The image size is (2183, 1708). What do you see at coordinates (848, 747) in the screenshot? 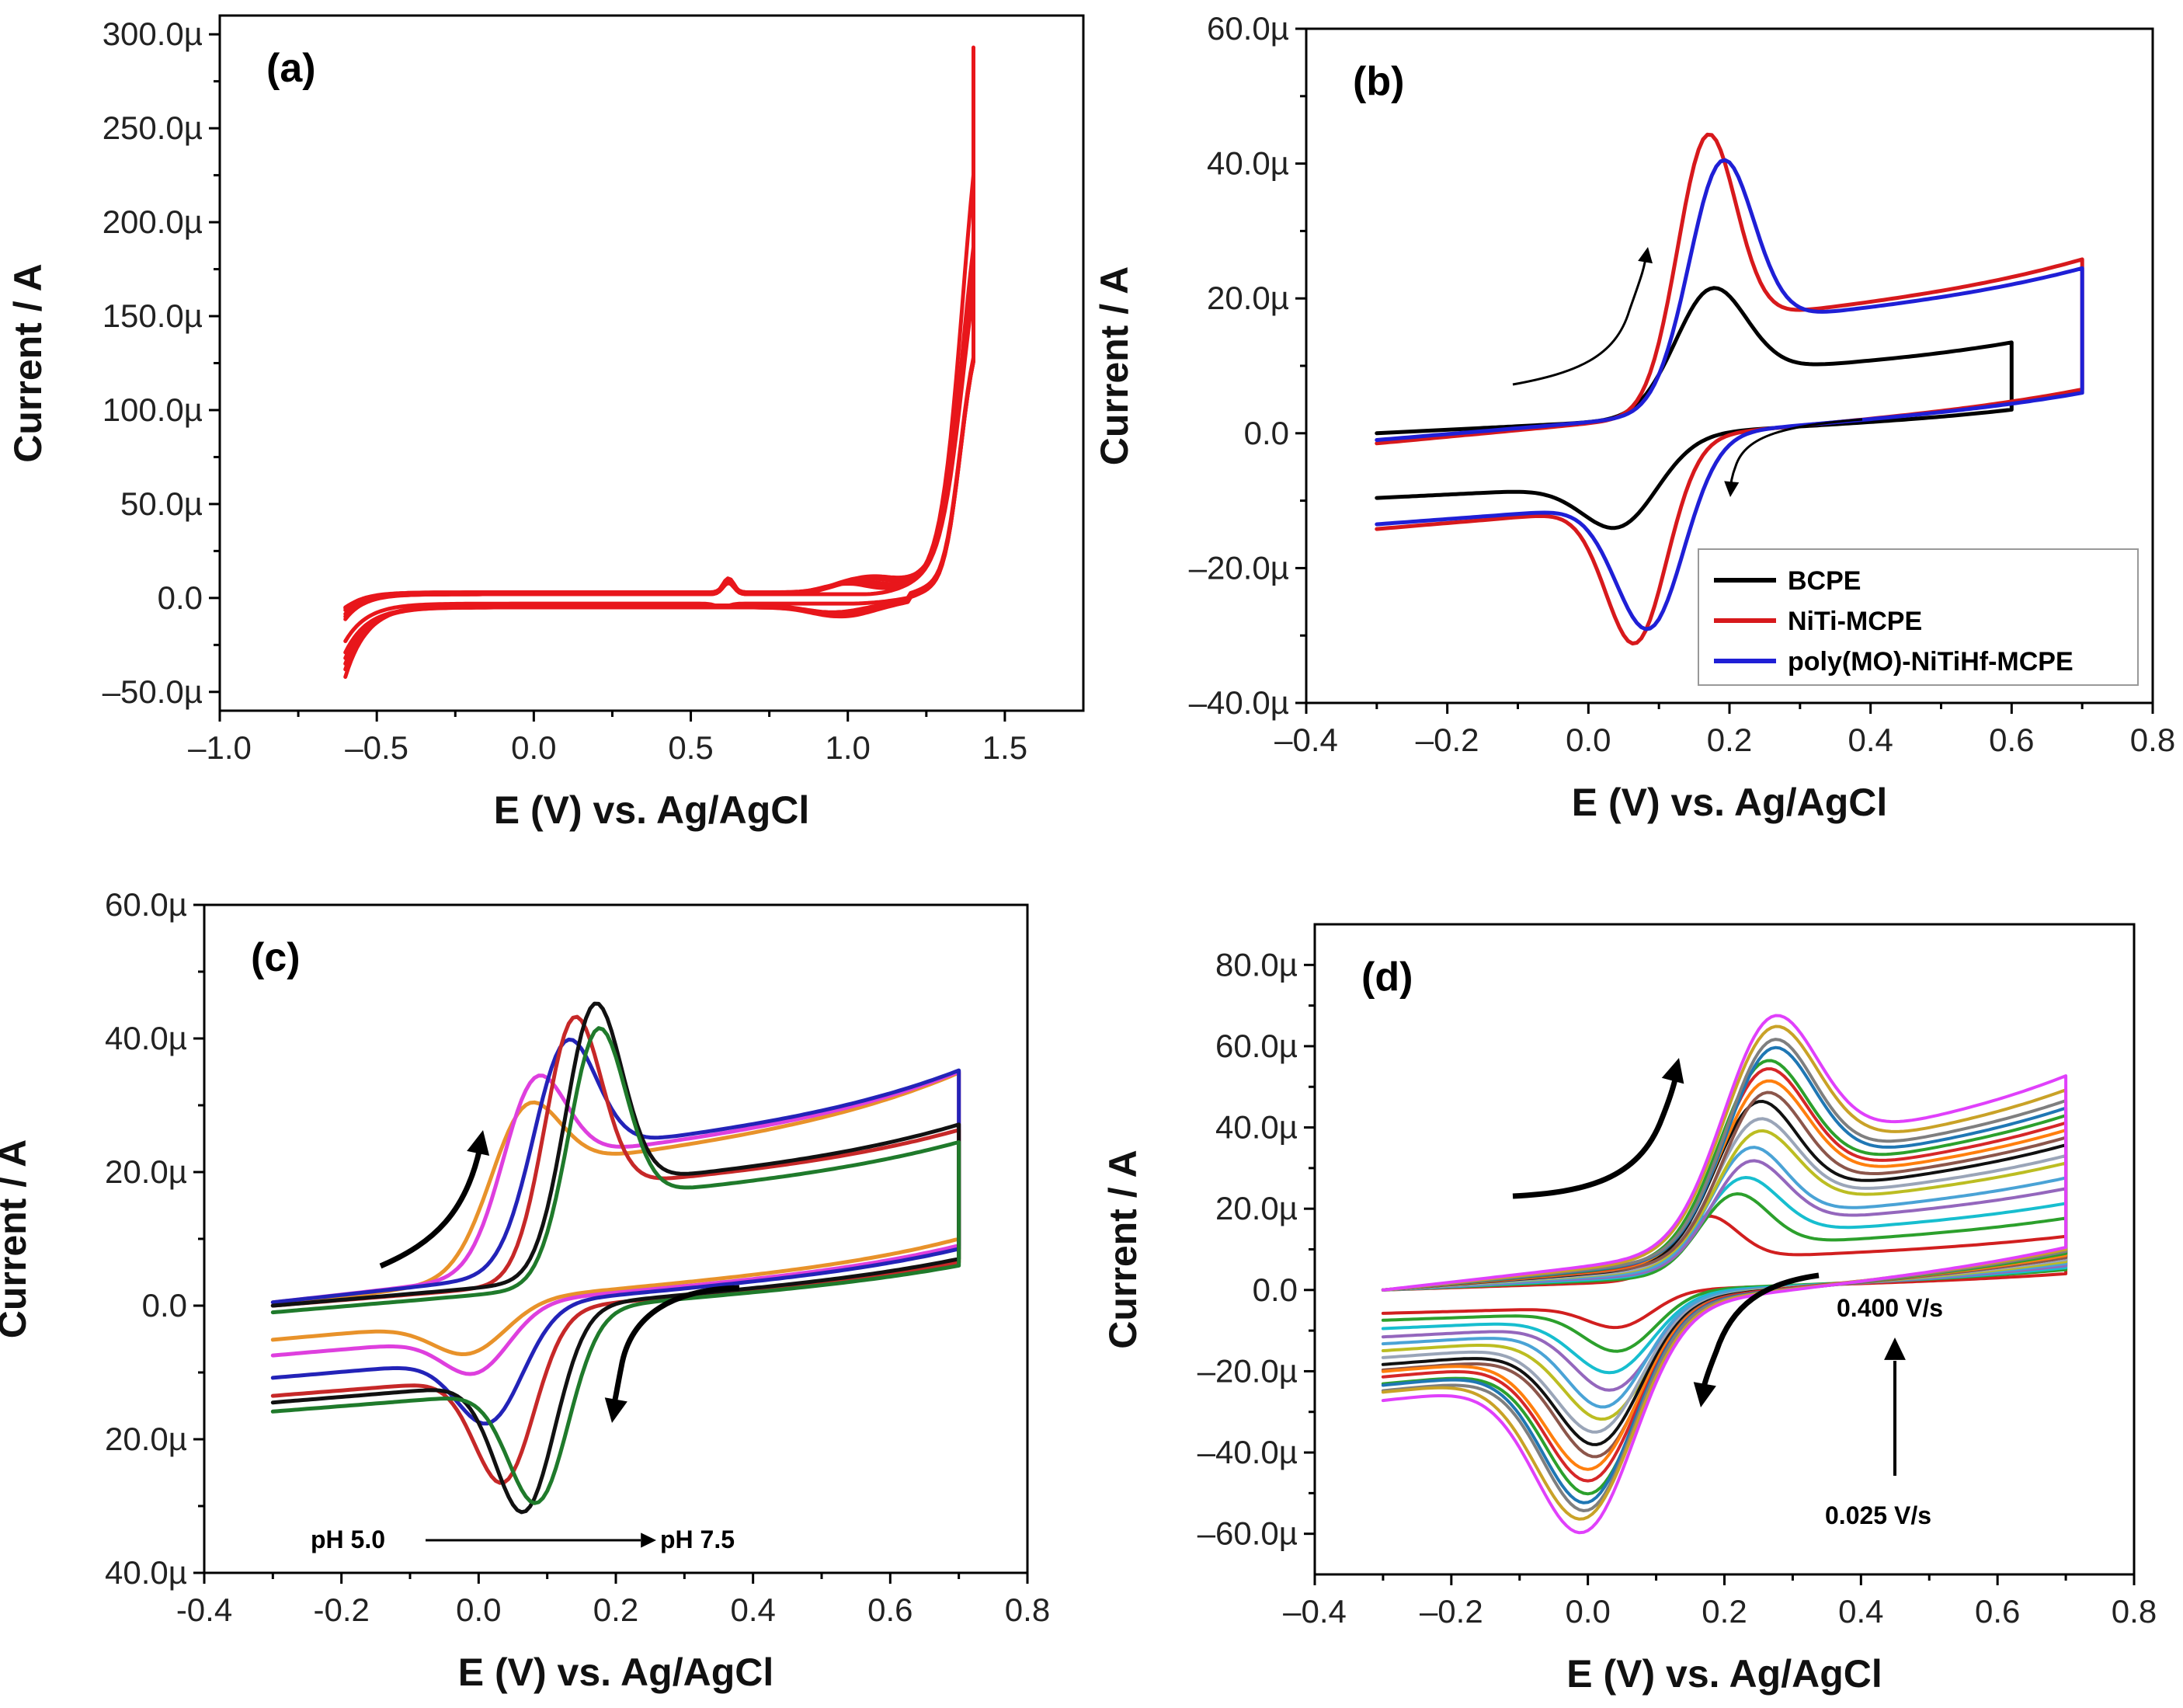
I see `x-tick-label: 1.0` at bounding box center [848, 747].